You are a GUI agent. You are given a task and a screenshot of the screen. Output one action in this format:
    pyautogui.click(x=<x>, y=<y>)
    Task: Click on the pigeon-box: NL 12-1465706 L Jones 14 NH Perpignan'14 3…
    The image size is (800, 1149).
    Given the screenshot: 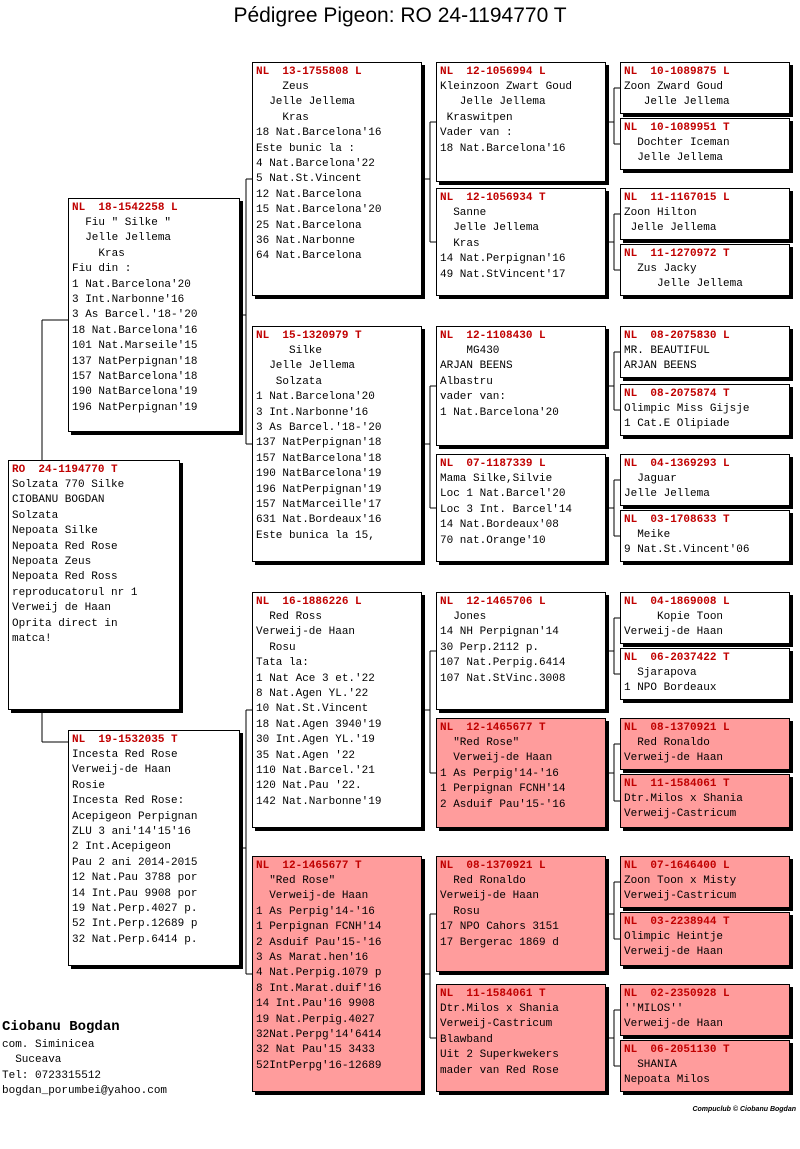 What is the action you would take?
    pyautogui.click(x=521, y=651)
    